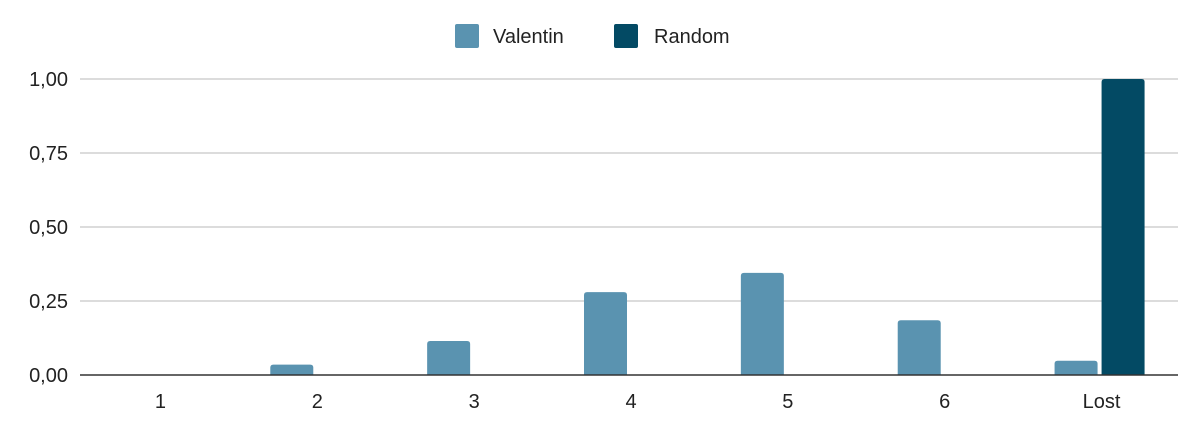 The width and height of the screenshot is (1200, 436). What do you see at coordinates (48, 154) in the screenshot?
I see `y-tick-label: 0,75` at bounding box center [48, 154].